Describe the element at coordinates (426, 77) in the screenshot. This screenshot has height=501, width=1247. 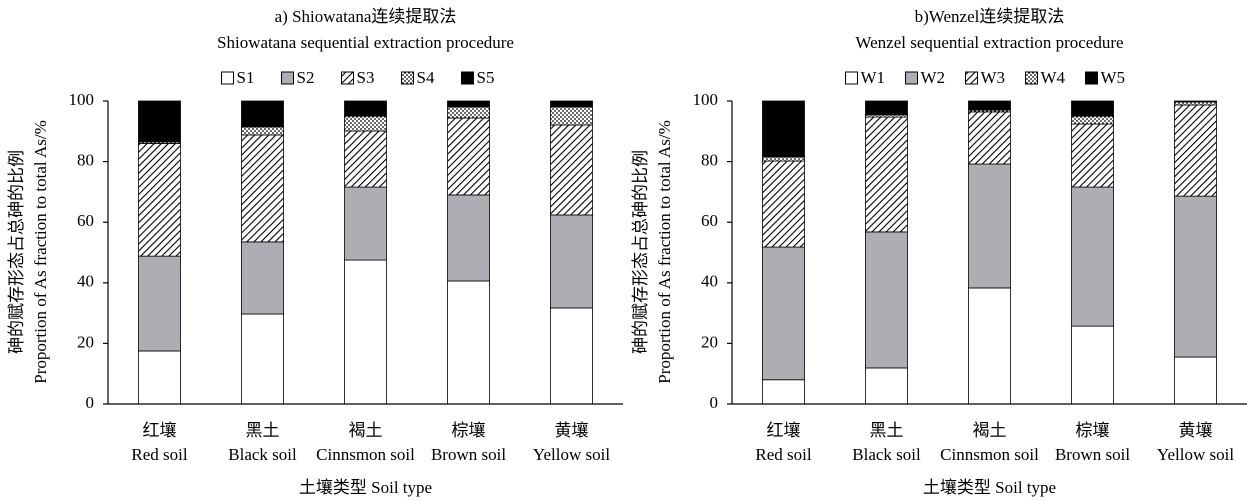
I see `legend-label: S4` at that location.